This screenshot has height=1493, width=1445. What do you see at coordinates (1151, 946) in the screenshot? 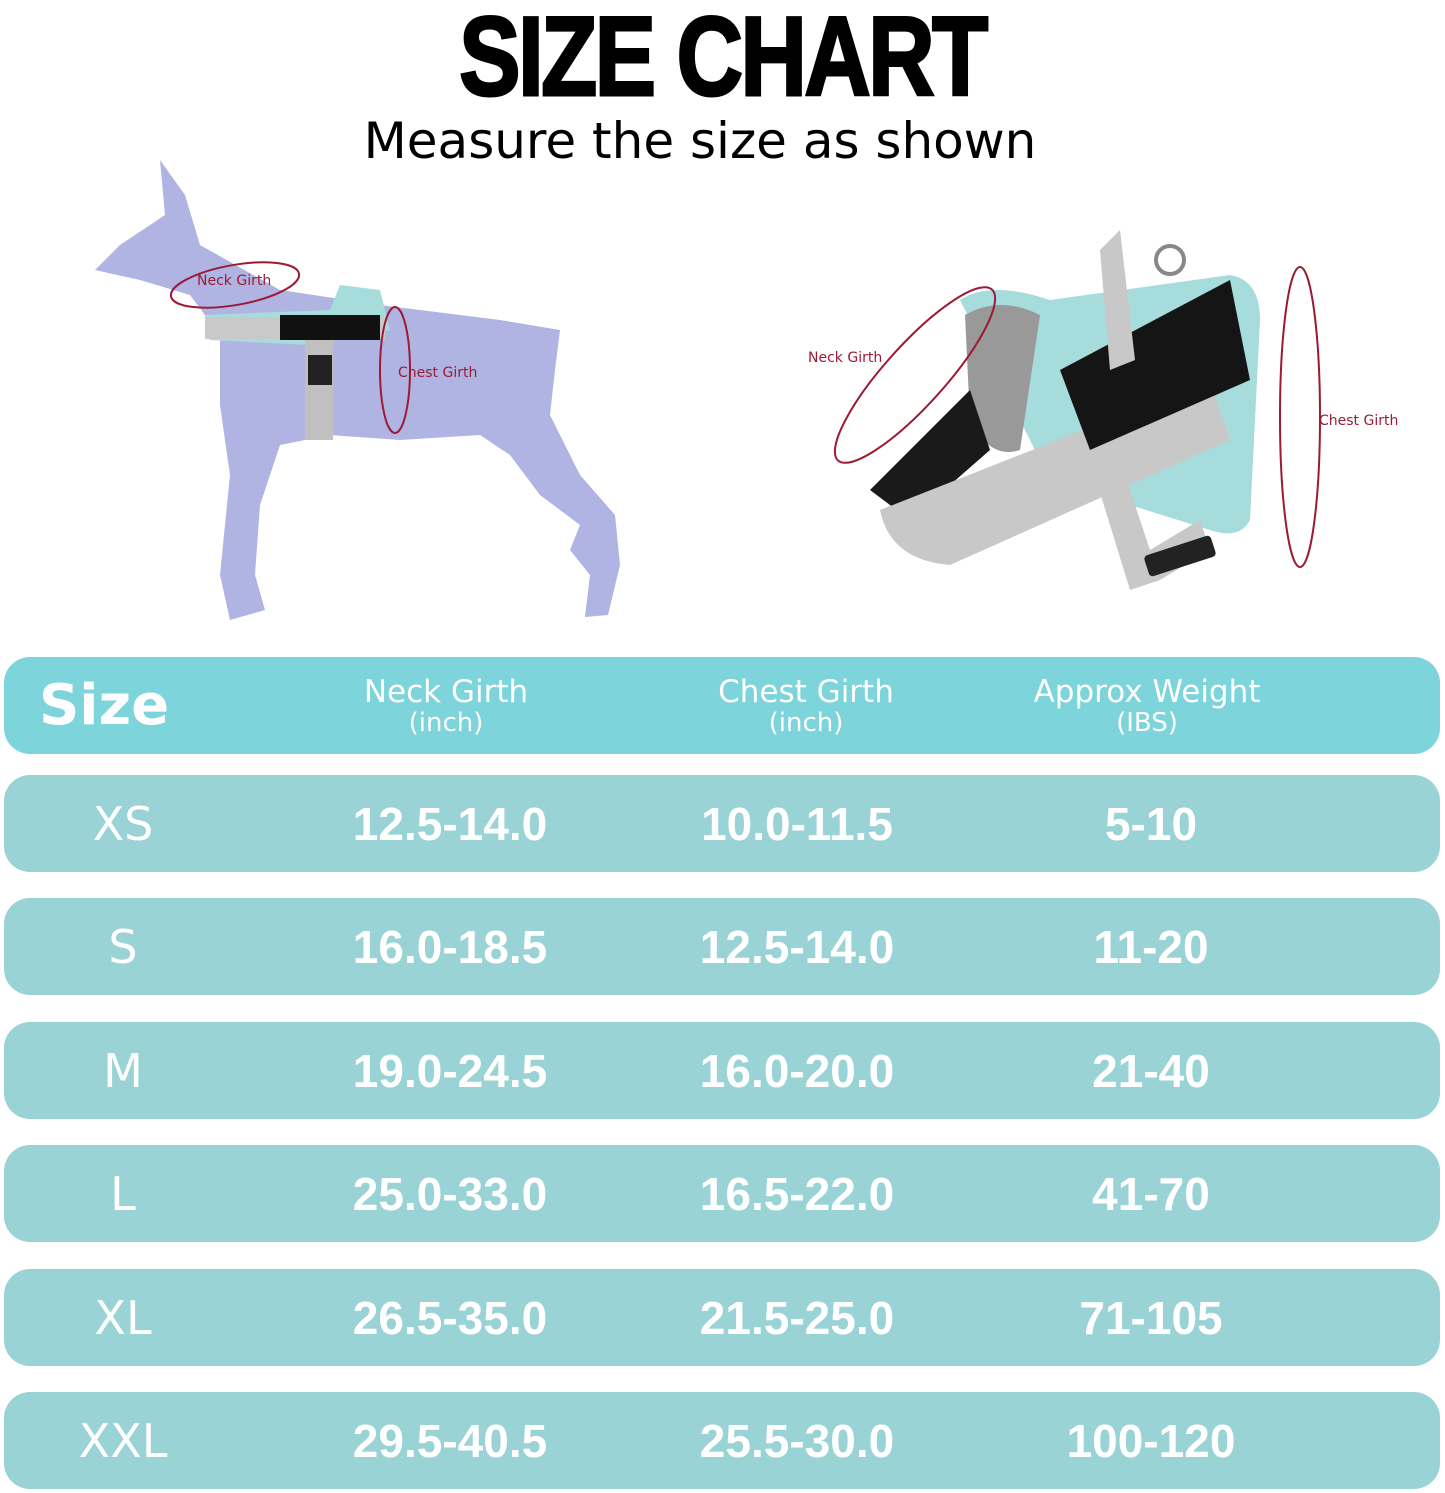
I see `weight-cell: 11-20` at bounding box center [1151, 946].